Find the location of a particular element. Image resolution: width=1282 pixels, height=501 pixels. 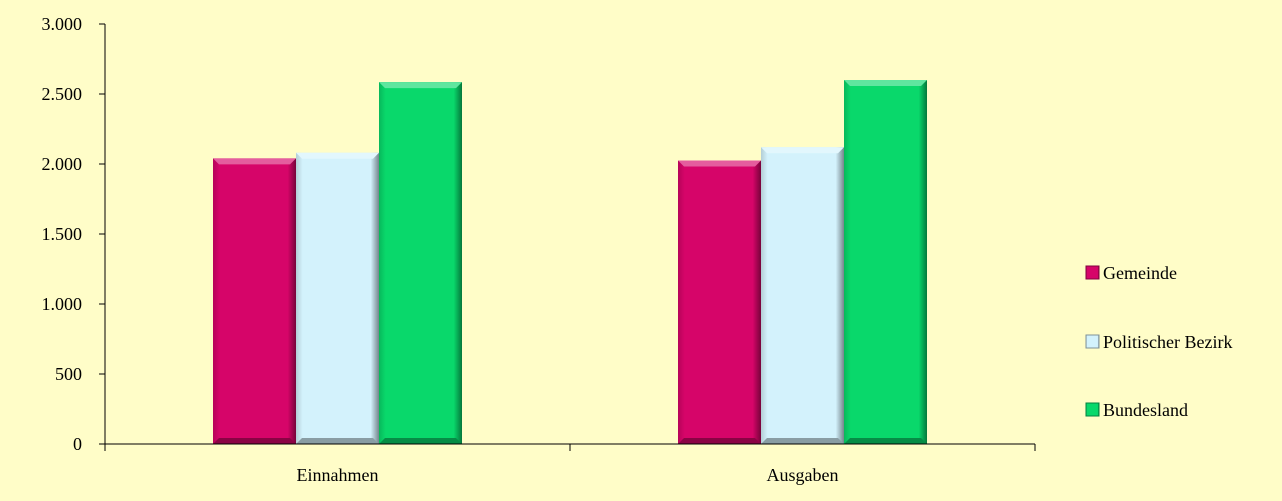

legend: Gemeinde Politischer Bezirk Bundesland is located at coordinates (1158, 341).